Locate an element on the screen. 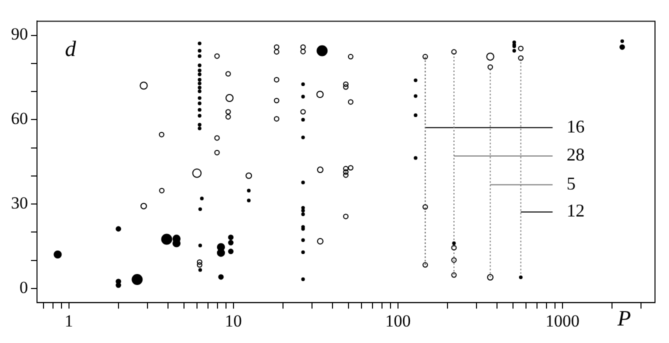 Image resolution: width=669 pixels, height=343 pixels. x-tick-label: 10 is located at coordinates (233, 320).